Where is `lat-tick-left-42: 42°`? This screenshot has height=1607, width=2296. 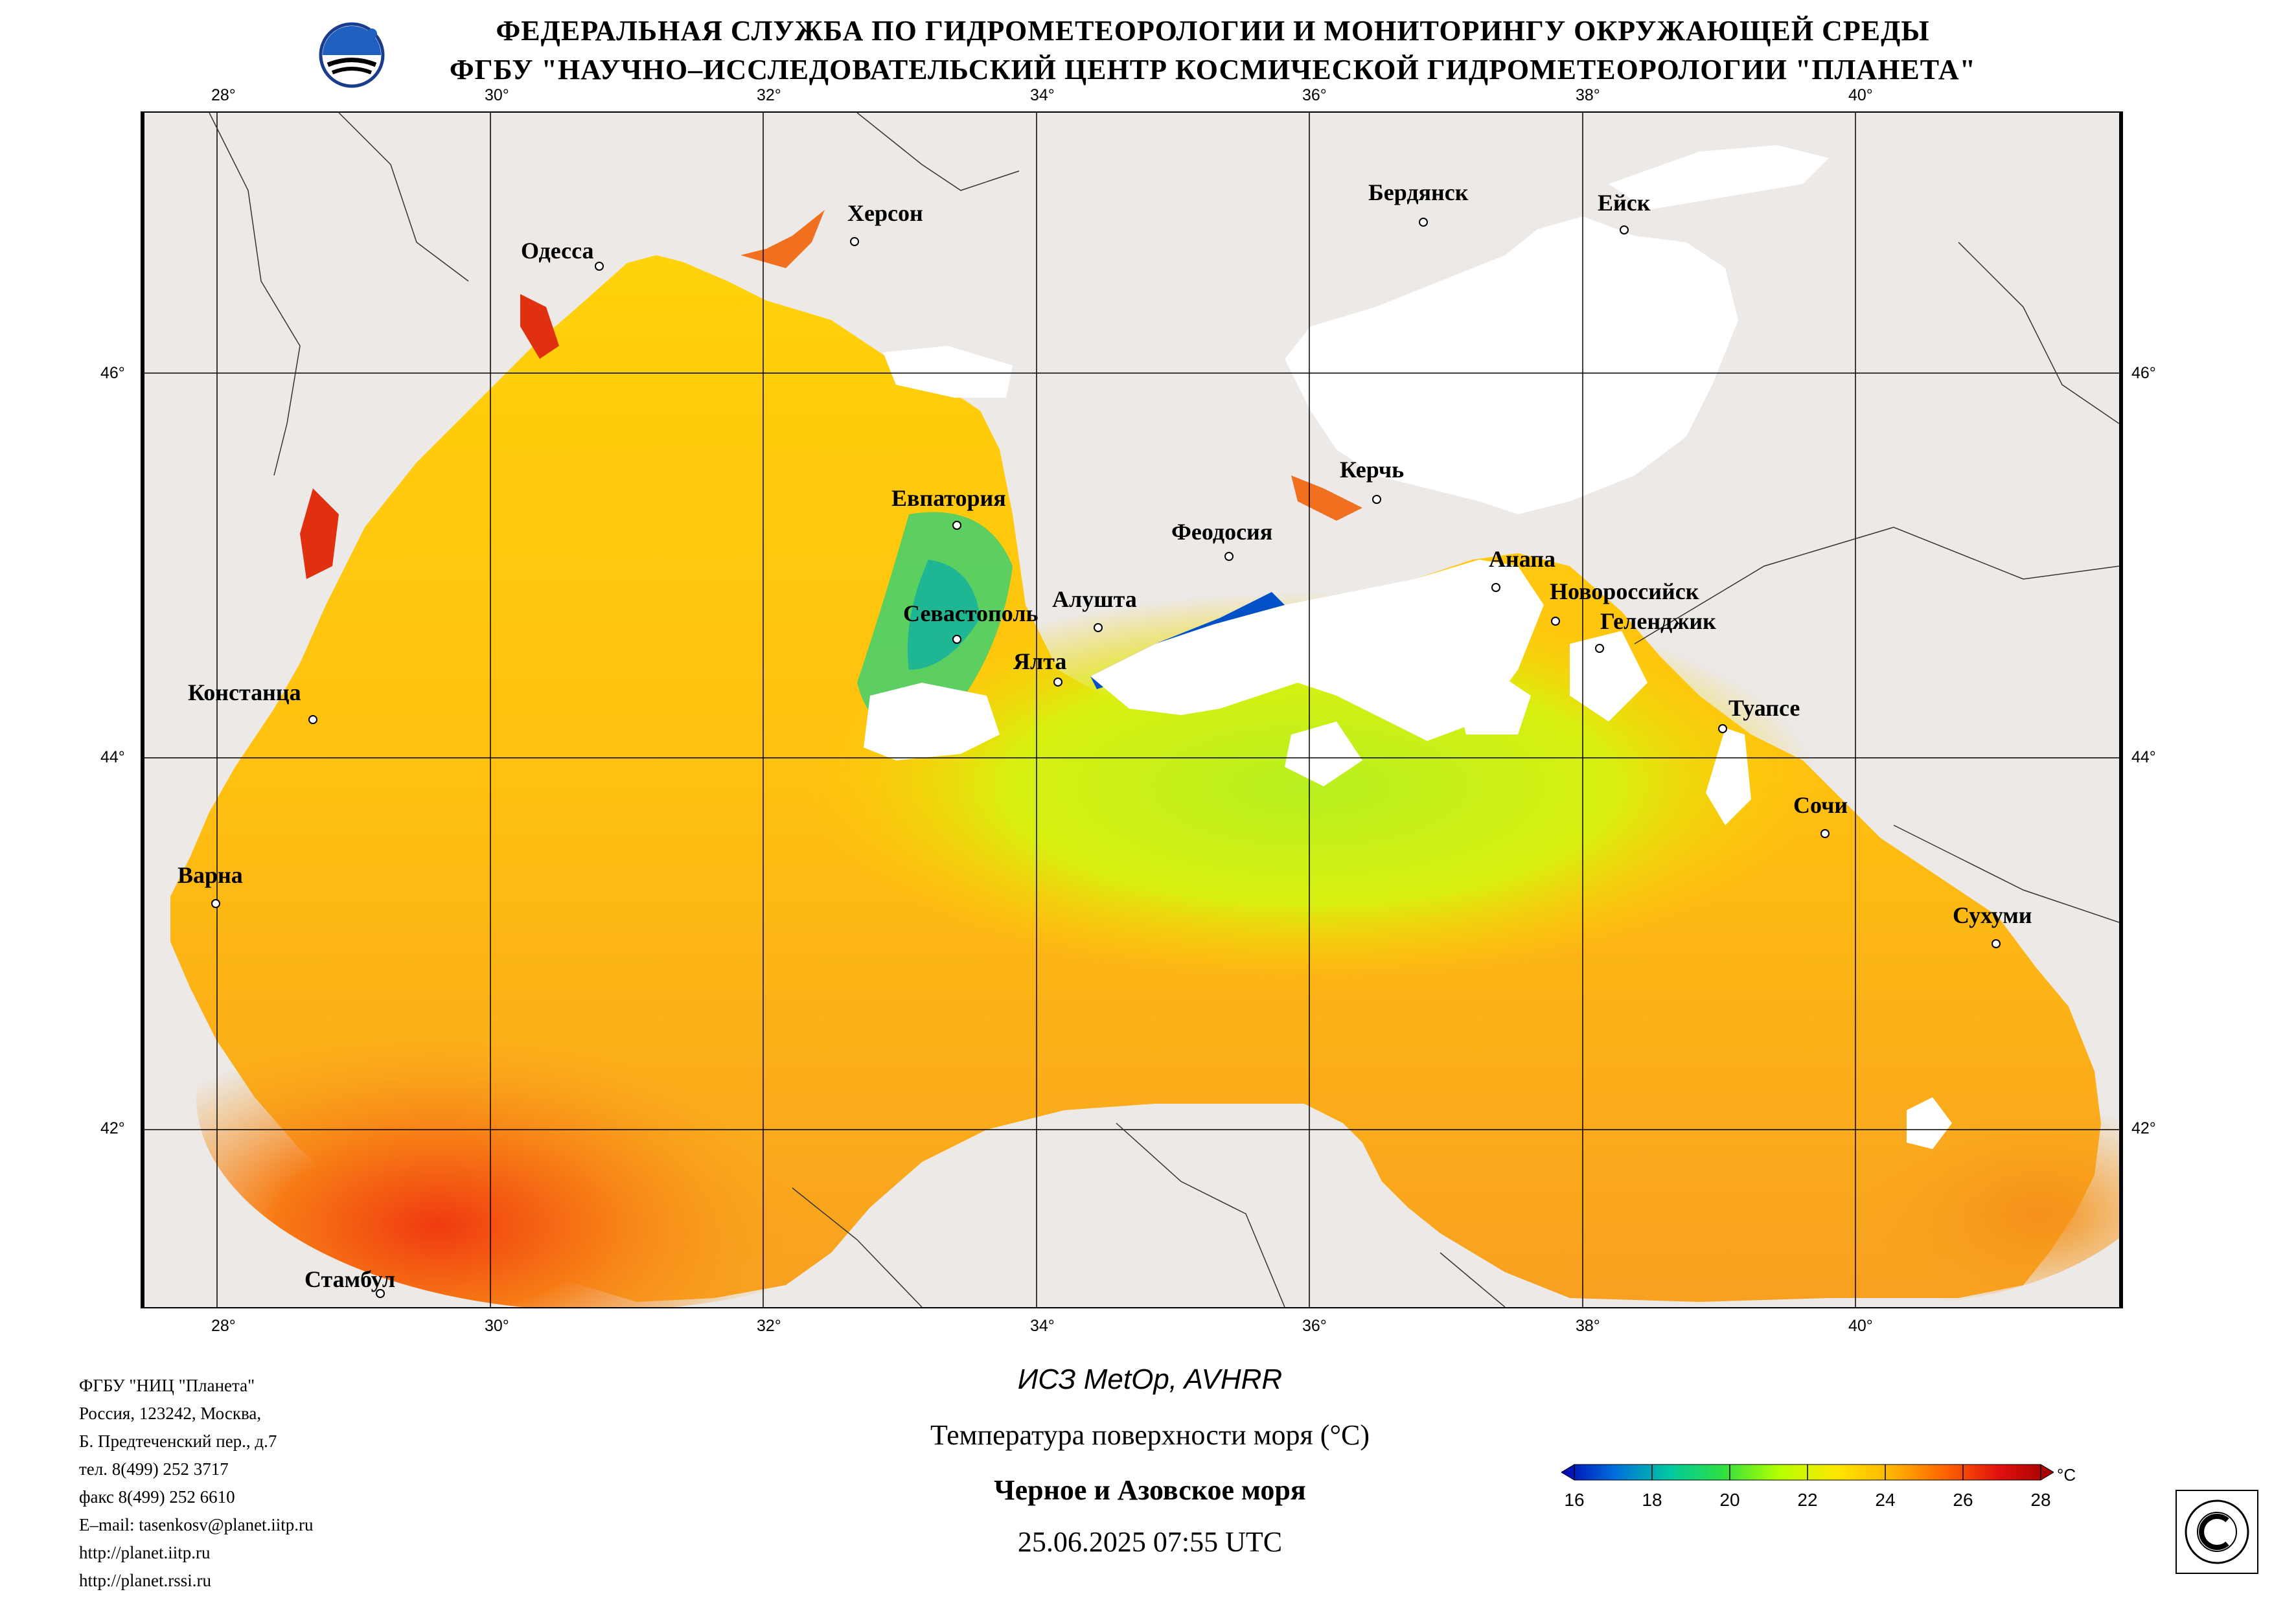 lat-tick-left-42: 42° is located at coordinates (112, 1128).